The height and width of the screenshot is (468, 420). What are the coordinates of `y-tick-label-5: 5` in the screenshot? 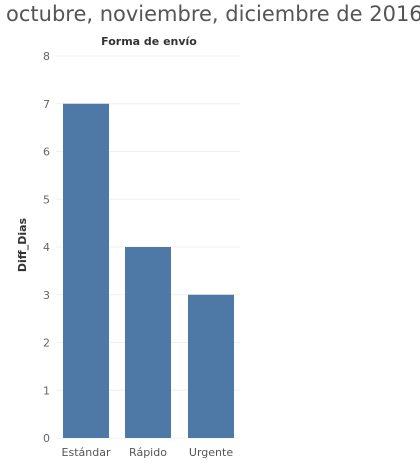 It's located at (46, 199).